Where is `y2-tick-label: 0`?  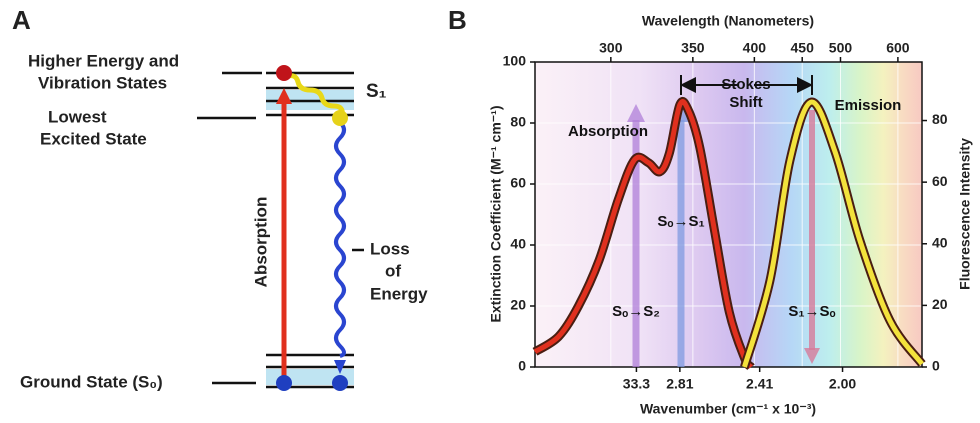
y2-tick-label: 0 is located at coordinates (936, 366).